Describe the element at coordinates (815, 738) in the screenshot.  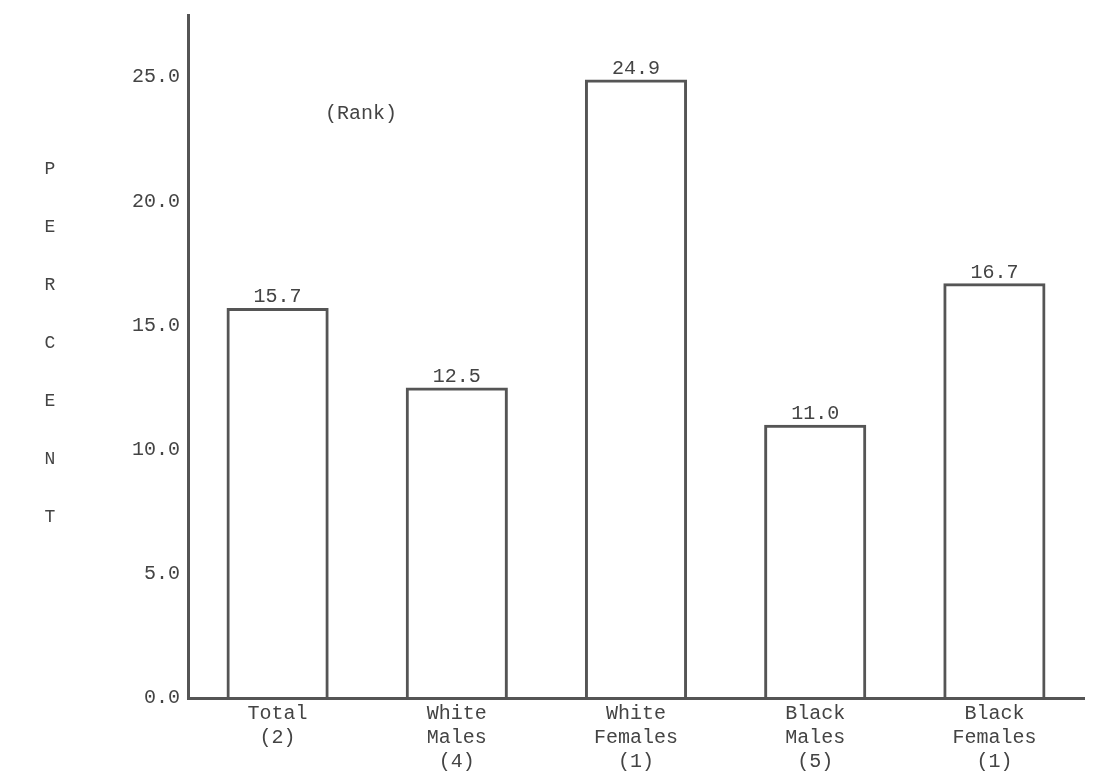
I see `x-tick-label: Black Males (5)` at that location.